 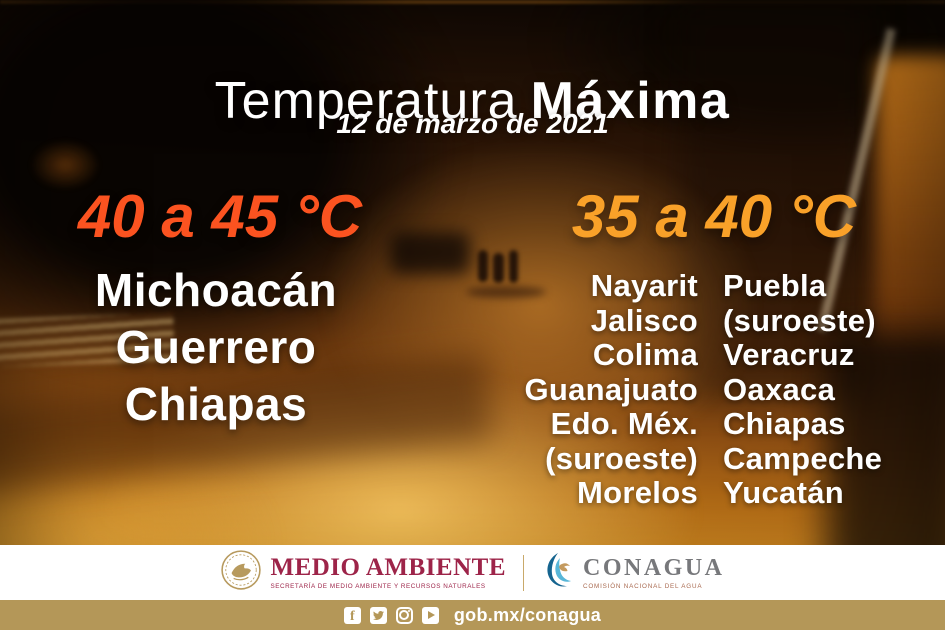 I want to click on state-item: Veracruz, so click(x=789, y=354).